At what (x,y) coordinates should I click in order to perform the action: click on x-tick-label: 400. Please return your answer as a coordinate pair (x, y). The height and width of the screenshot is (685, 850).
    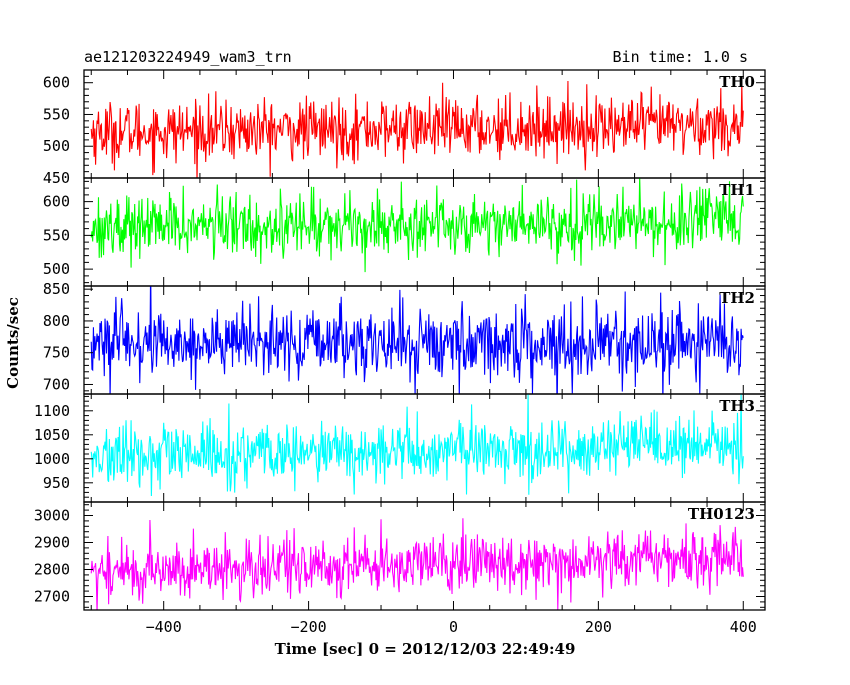
    Looking at the image, I should click on (743, 627).